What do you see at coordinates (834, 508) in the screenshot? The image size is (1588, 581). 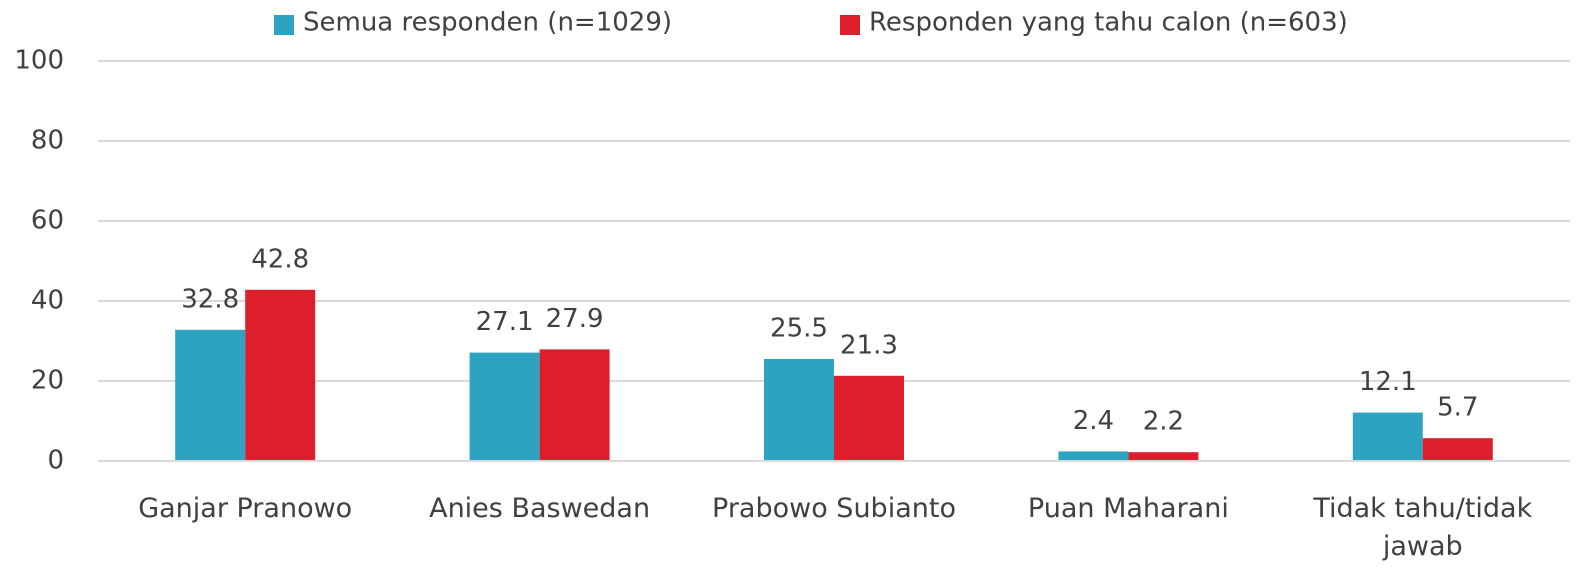 I see `x-tick-label: Prabowo Subianto` at bounding box center [834, 508].